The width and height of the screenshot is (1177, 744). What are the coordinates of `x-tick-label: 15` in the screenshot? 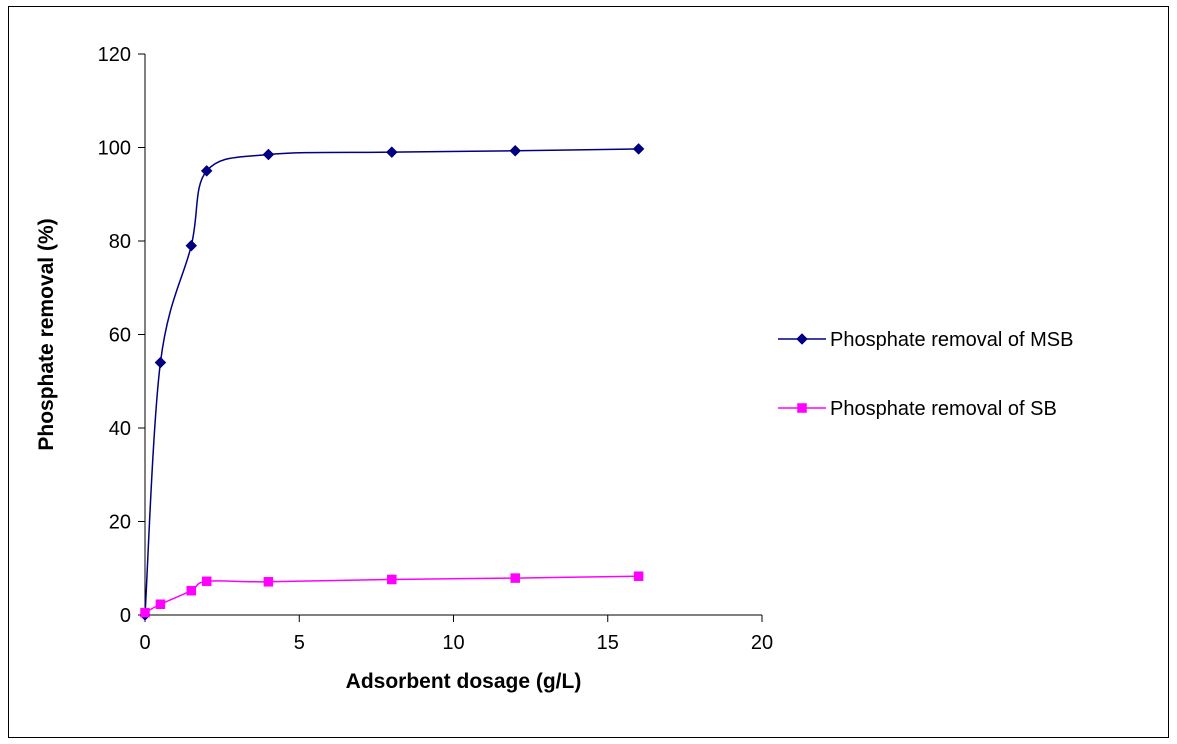 It's located at (608, 643).